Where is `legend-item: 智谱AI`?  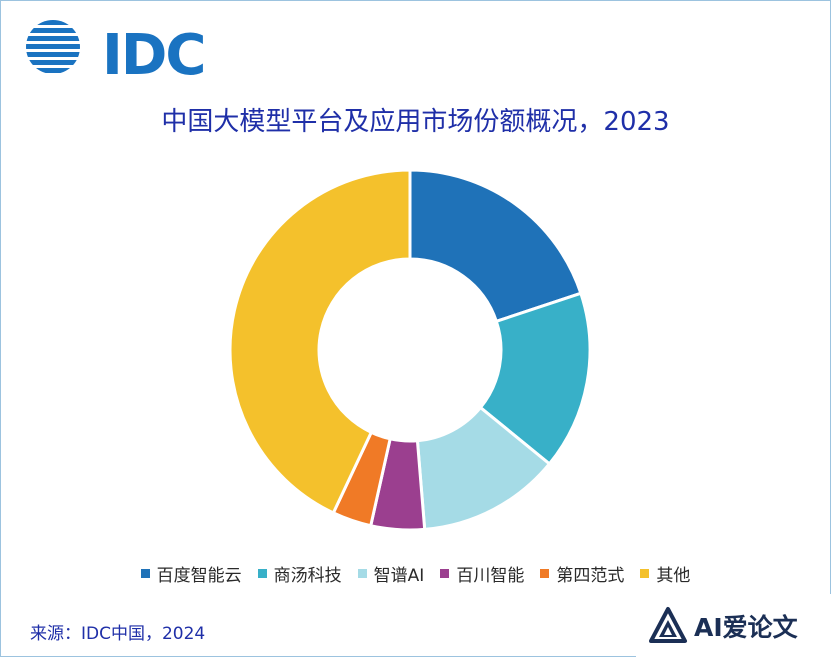
legend-item: 智谱AI is located at coordinates (391, 573).